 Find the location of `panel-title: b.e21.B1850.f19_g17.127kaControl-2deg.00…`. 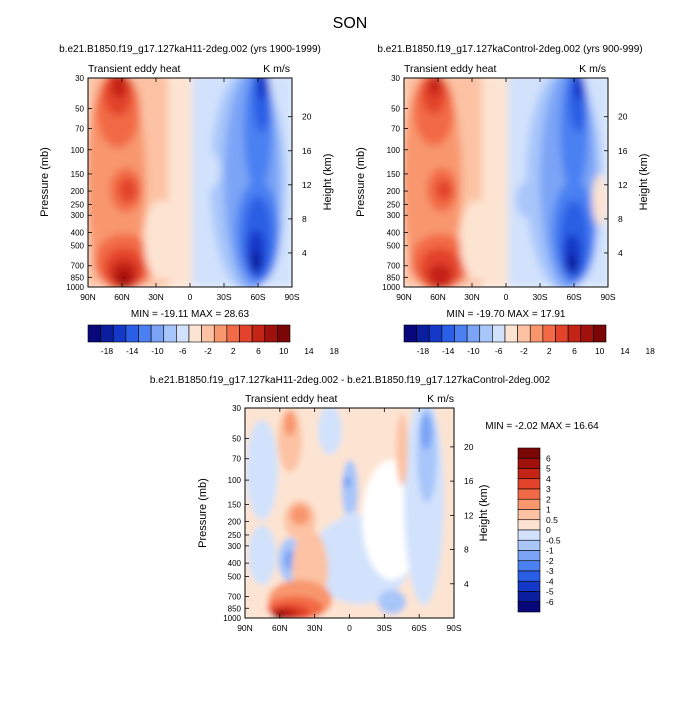

panel-title: b.e21.B1850.f19_g17.127kaControl-2deg.00… is located at coordinates (509, 49).